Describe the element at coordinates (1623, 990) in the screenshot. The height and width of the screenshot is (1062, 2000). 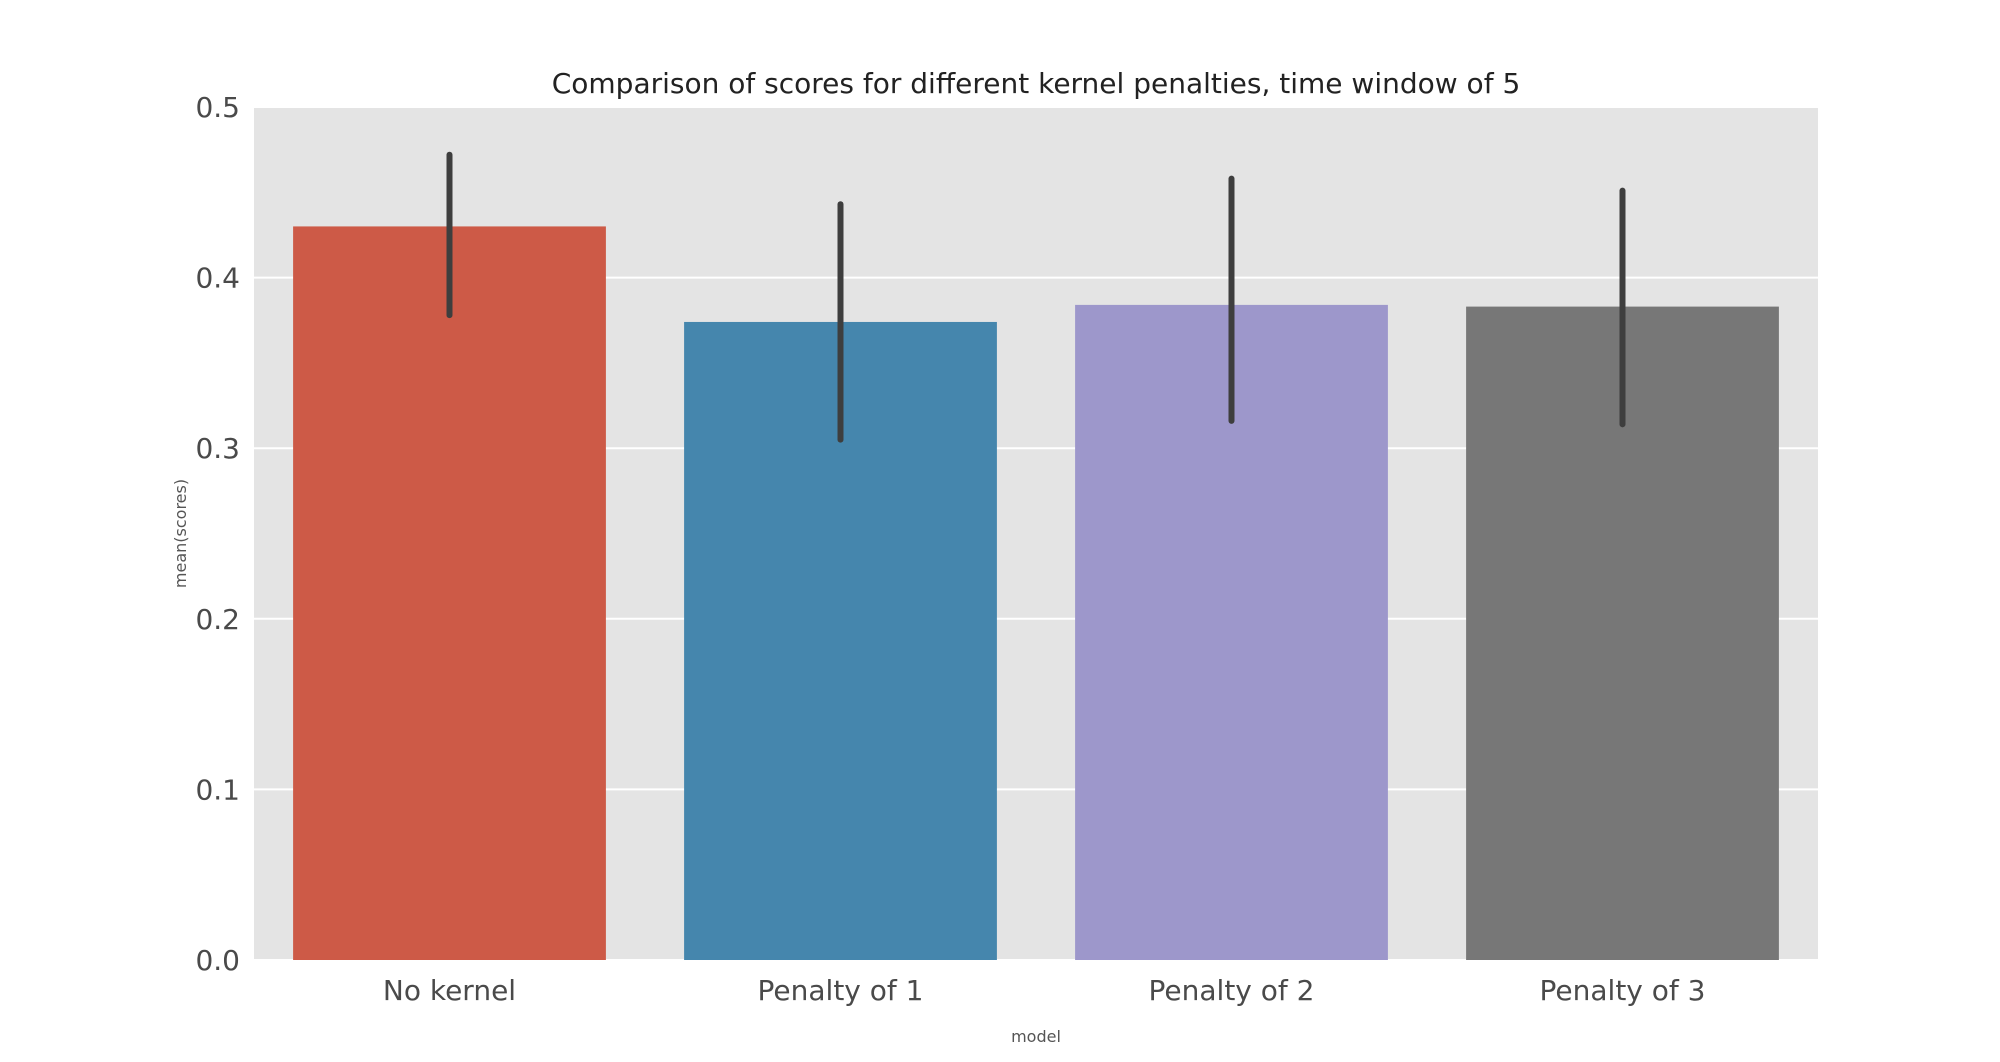
I see `x-tick-label: Penalty of 3` at that location.